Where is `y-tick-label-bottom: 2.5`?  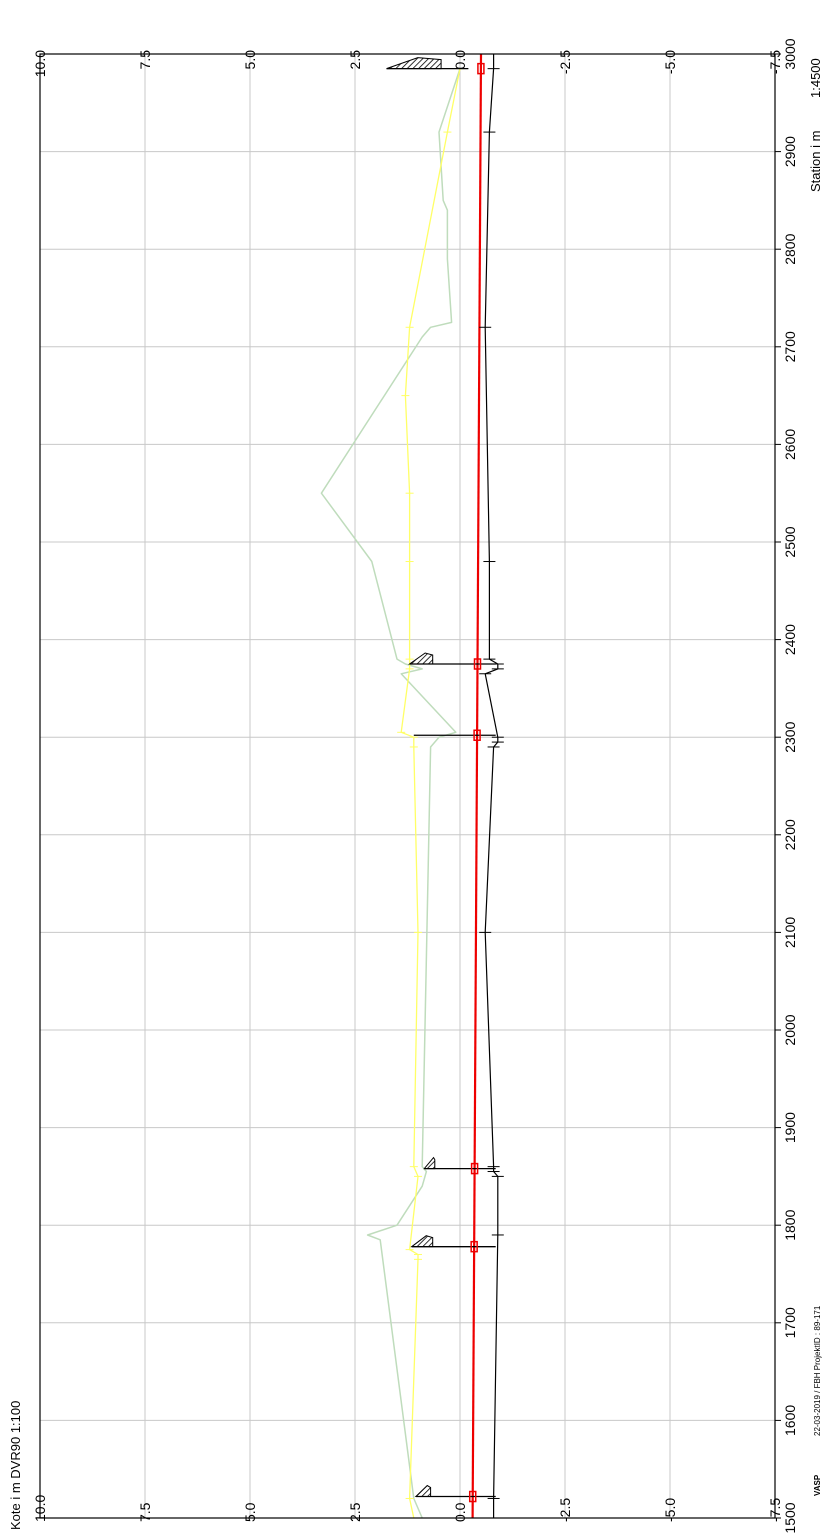 y-tick-label-bottom: 2.5 is located at coordinates (355, 1512).